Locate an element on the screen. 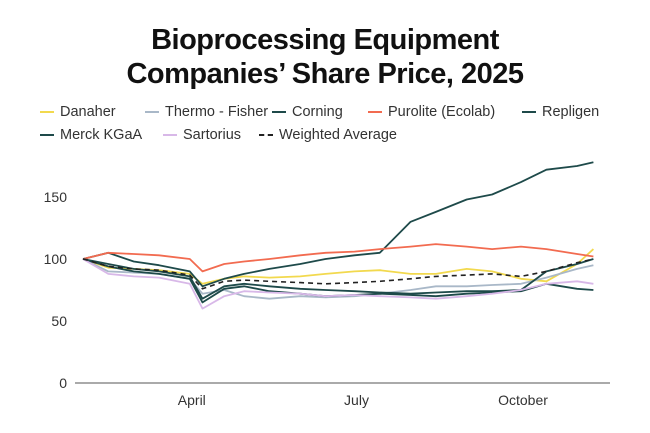 Image resolution: width=650 pixels, height=433 pixels. series-line-purolite-ecolab is located at coordinates (338, 258).